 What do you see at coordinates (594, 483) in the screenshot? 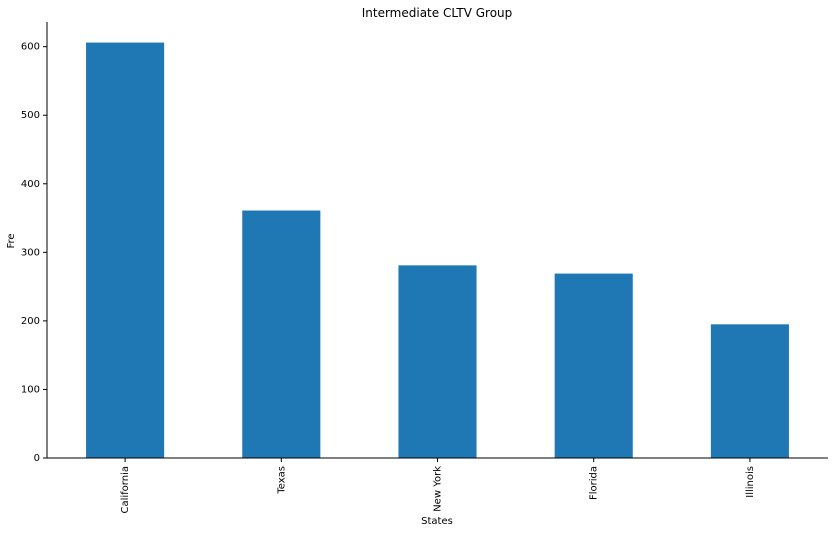
I see `x-tick-label: Florida` at bounding box center [594, 483].